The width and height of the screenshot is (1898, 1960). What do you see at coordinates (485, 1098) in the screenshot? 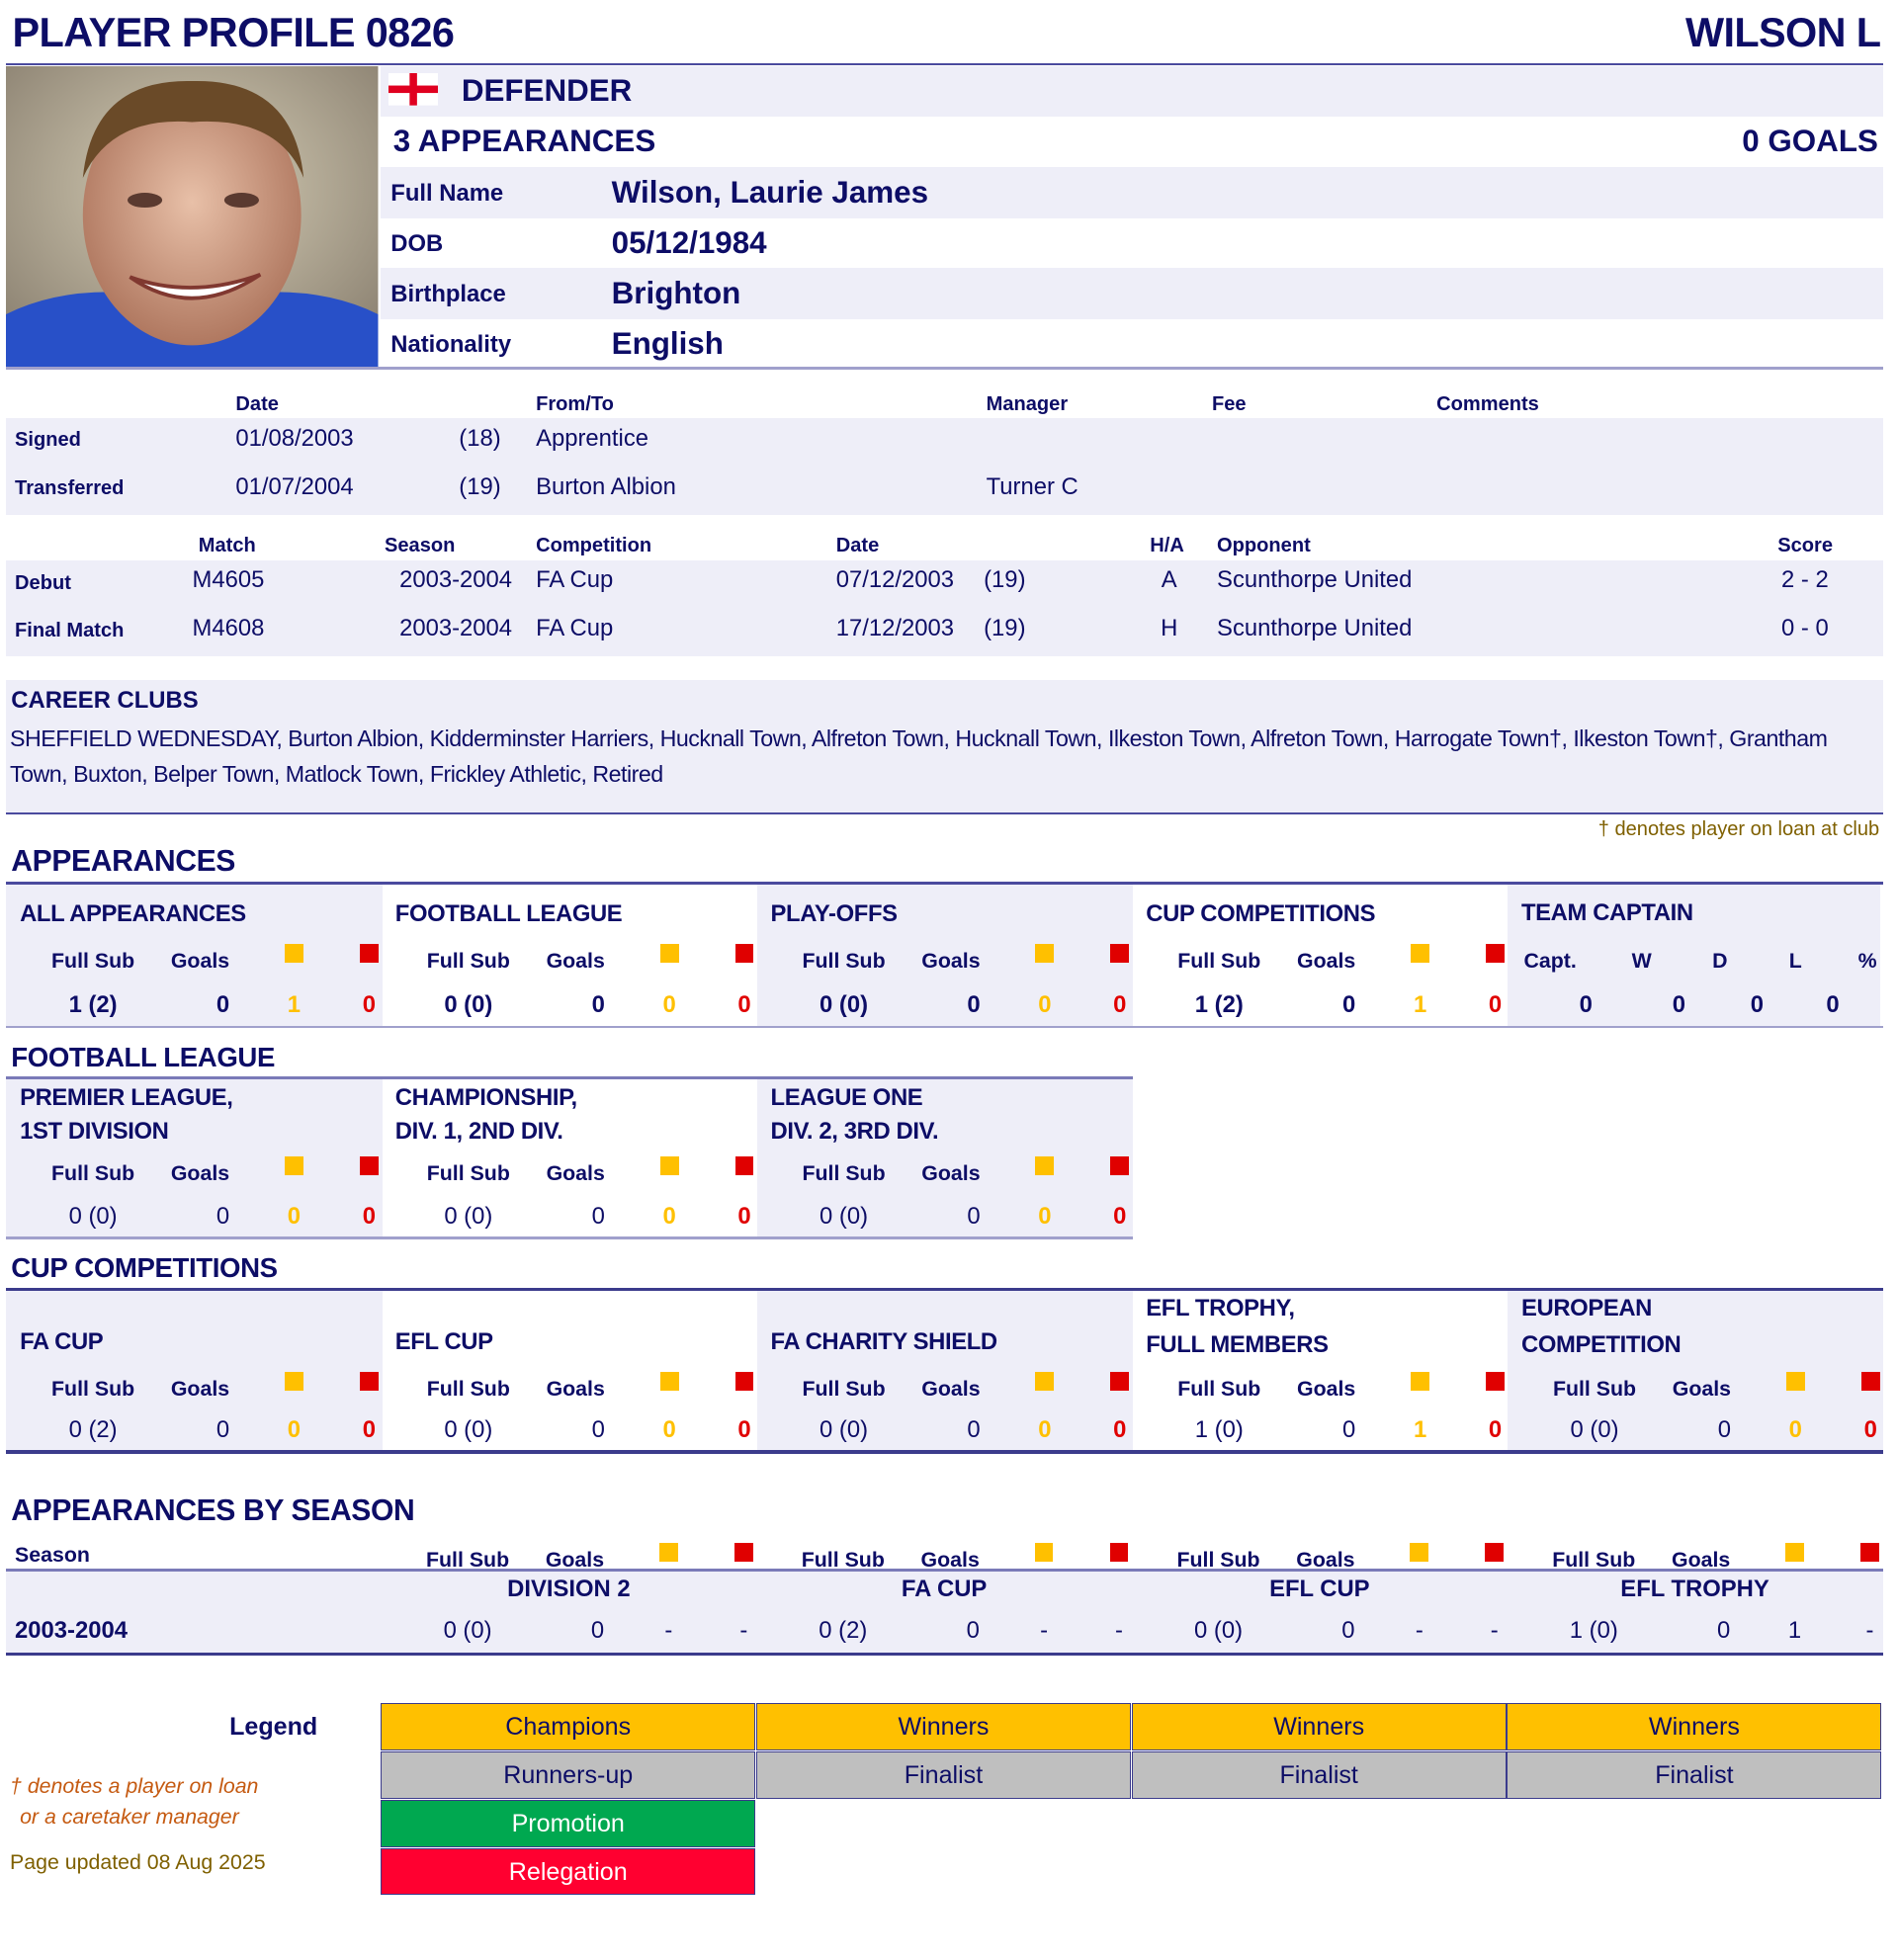
I see `title-line: CHAMPIONSHIP,` at bounding box center [485, 1098].